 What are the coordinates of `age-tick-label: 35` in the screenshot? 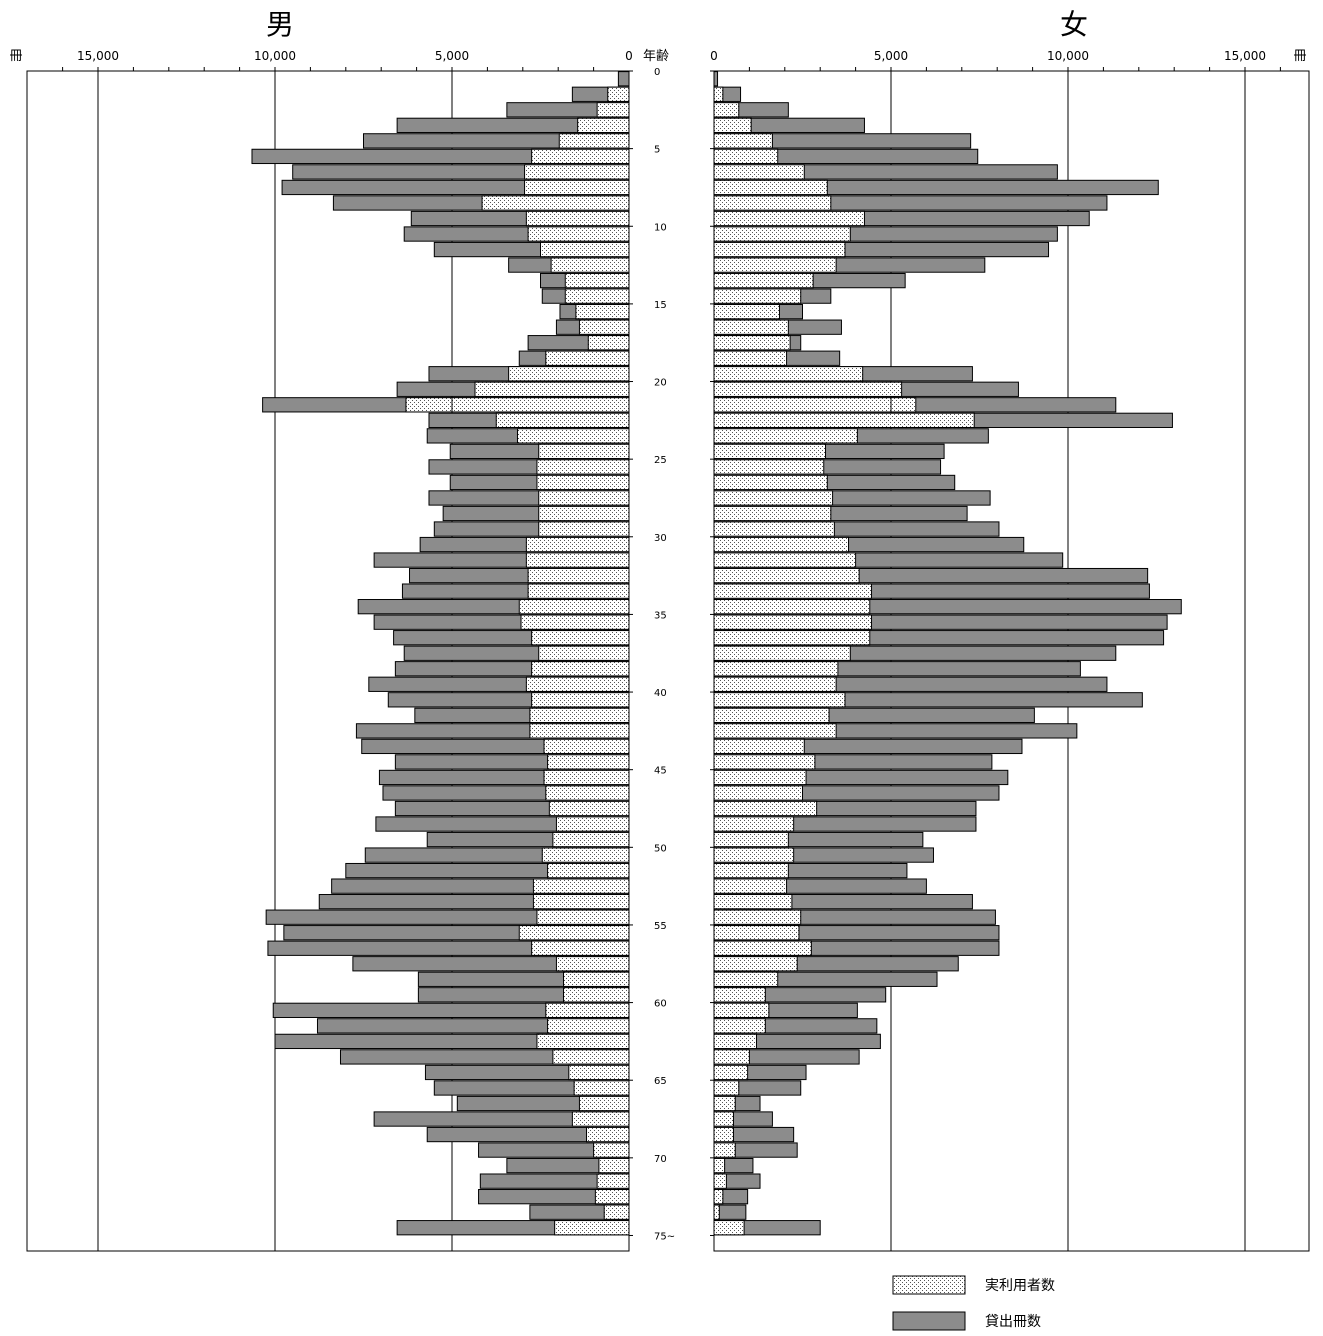 It's located at (660, 615).